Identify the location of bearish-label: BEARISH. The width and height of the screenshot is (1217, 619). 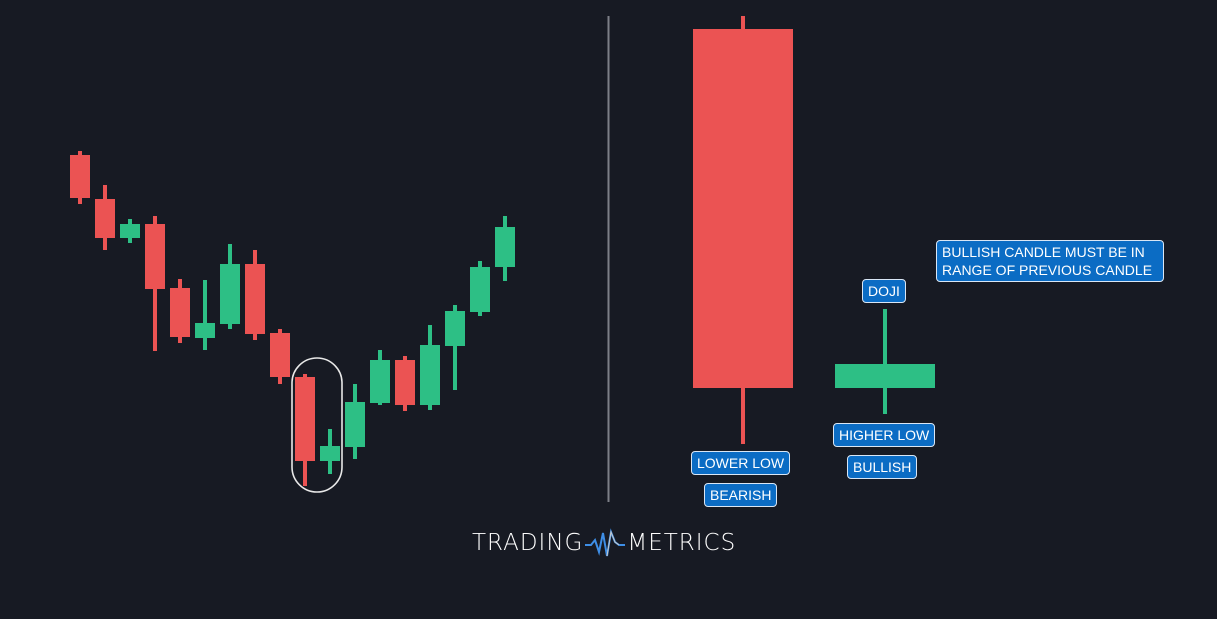
(741, 495).